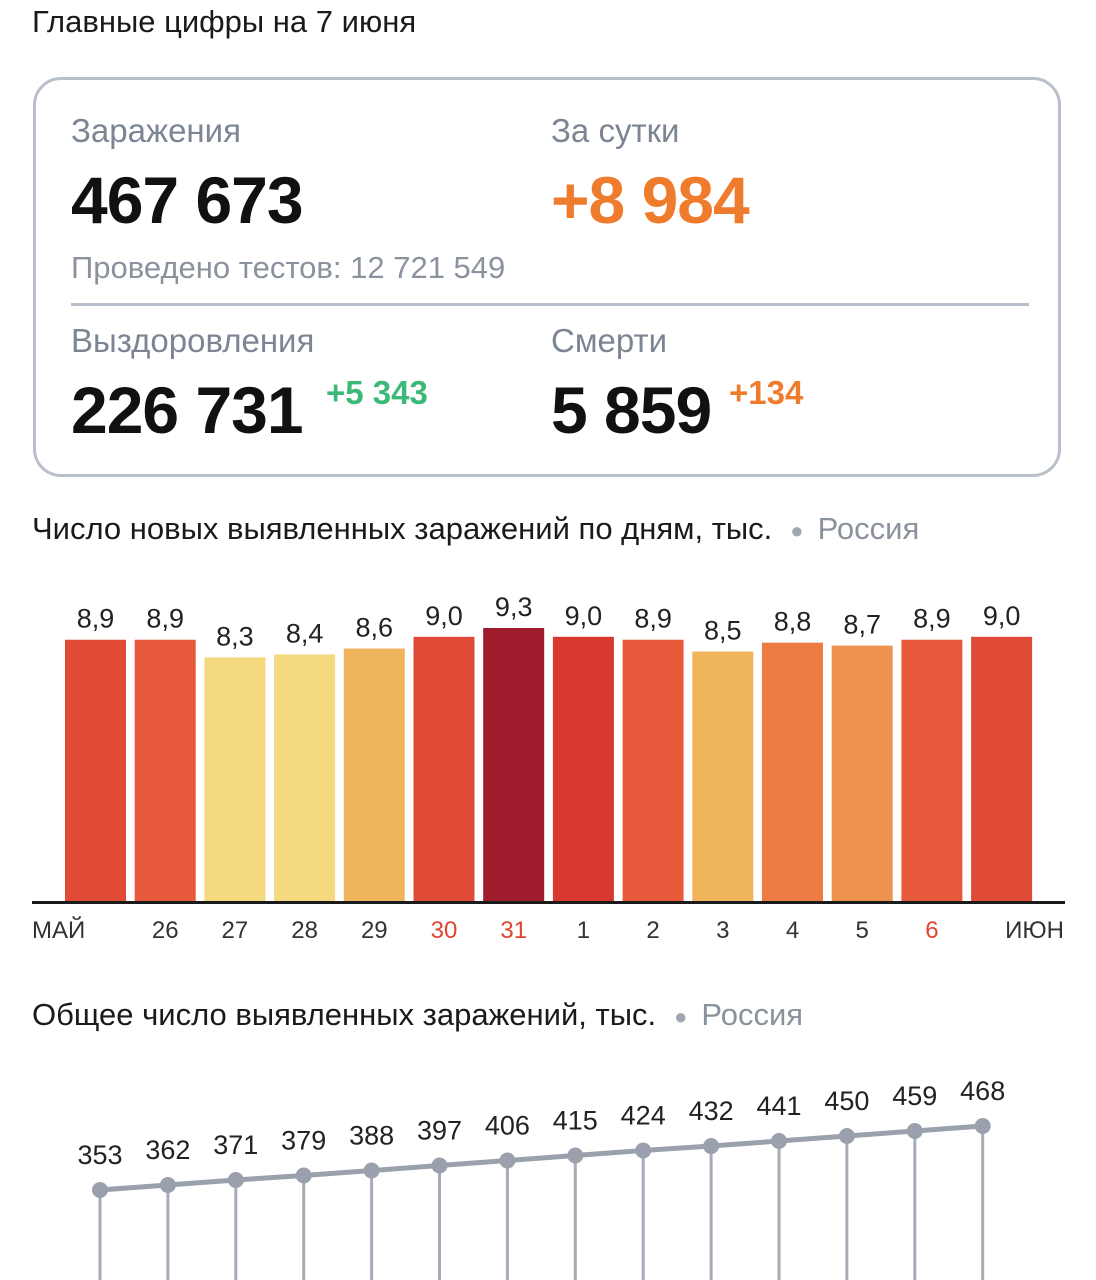 This screenshot has height=1280, width=1096. What do you see at coordinates (305, 633) in the screenshot?
I see `bar-value-label: 8,4` at bounding box center [305, 633].